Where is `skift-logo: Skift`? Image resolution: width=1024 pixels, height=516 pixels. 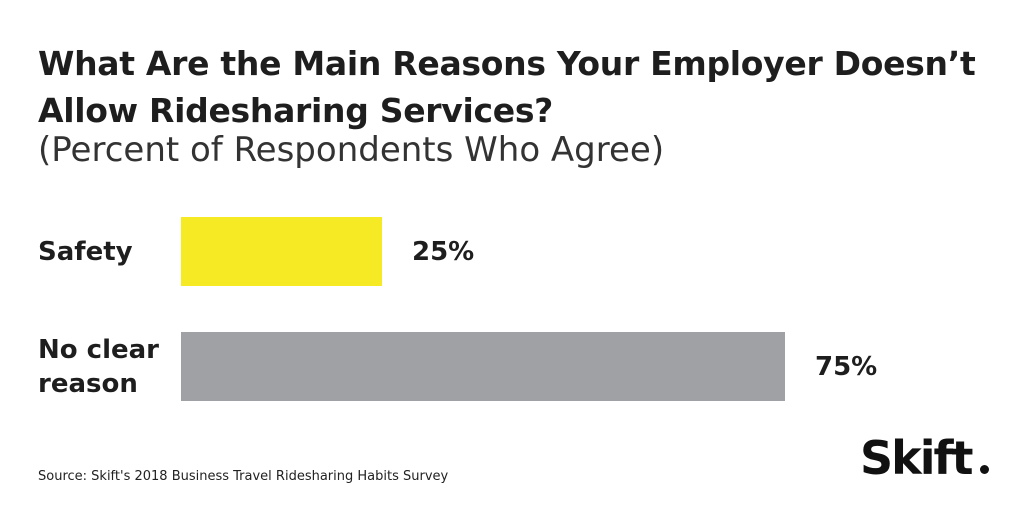
skift-logo: Skift is located at coordinates (916, 458).